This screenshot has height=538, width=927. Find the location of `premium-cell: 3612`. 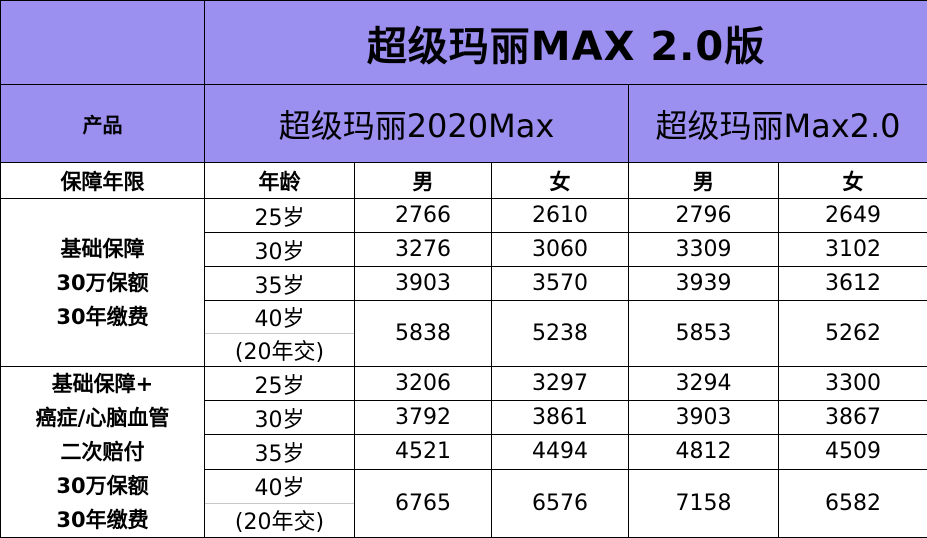

premium-cell: 3612 is located at coordinates (853, 284).